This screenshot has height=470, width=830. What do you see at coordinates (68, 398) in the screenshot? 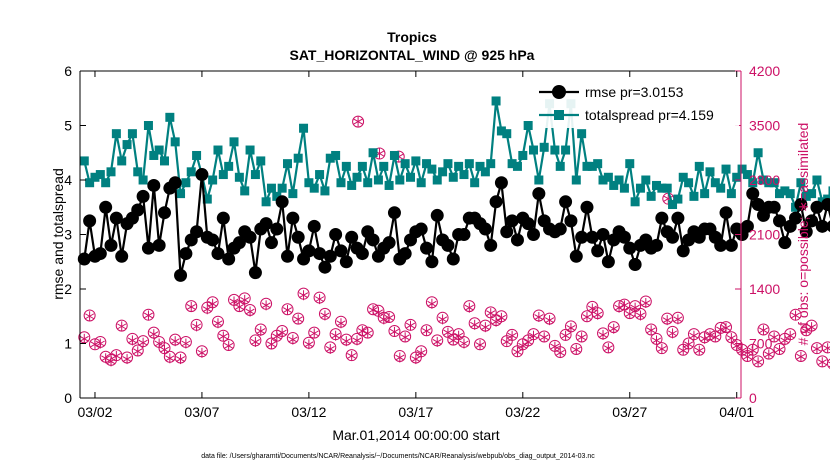
I see `y-tick-label: 0` at bounding box center [68, 398].